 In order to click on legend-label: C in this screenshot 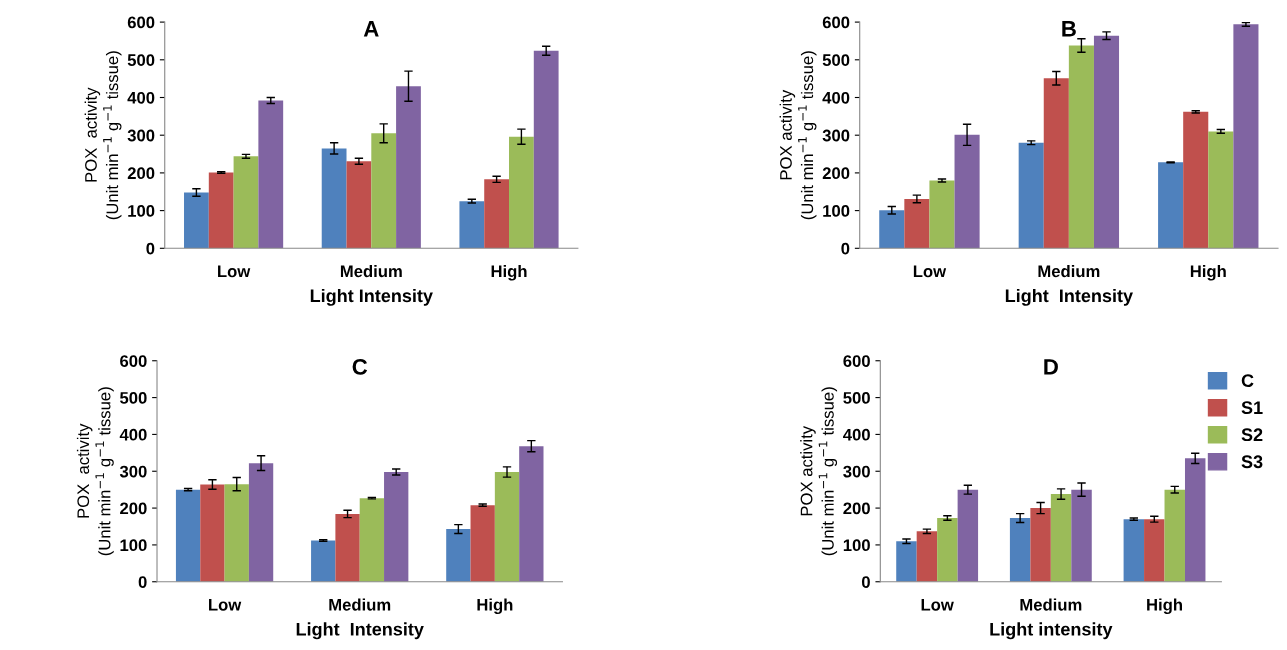, I will do `click(1247, 381)`.